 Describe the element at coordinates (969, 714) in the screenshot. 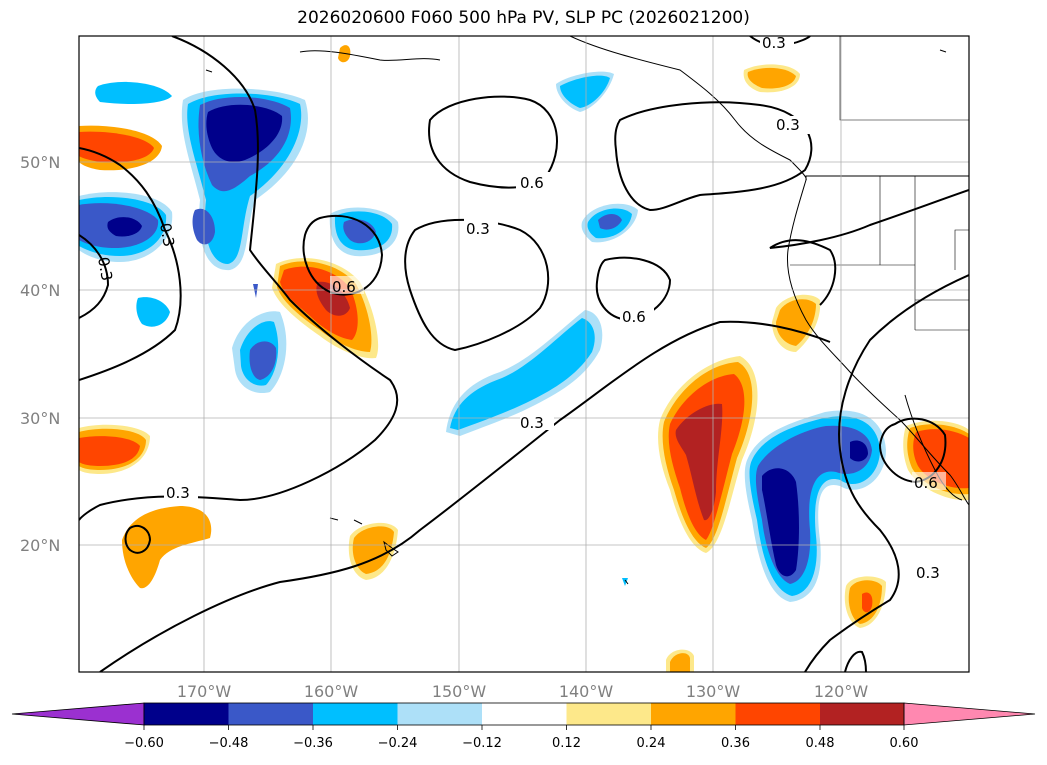

I see `colorbar-extend-high` at that location.